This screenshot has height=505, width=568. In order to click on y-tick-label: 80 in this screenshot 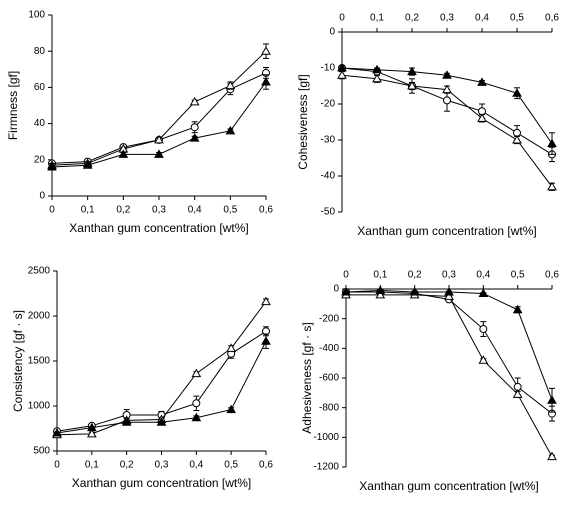, I will do `click(40, 51)`.